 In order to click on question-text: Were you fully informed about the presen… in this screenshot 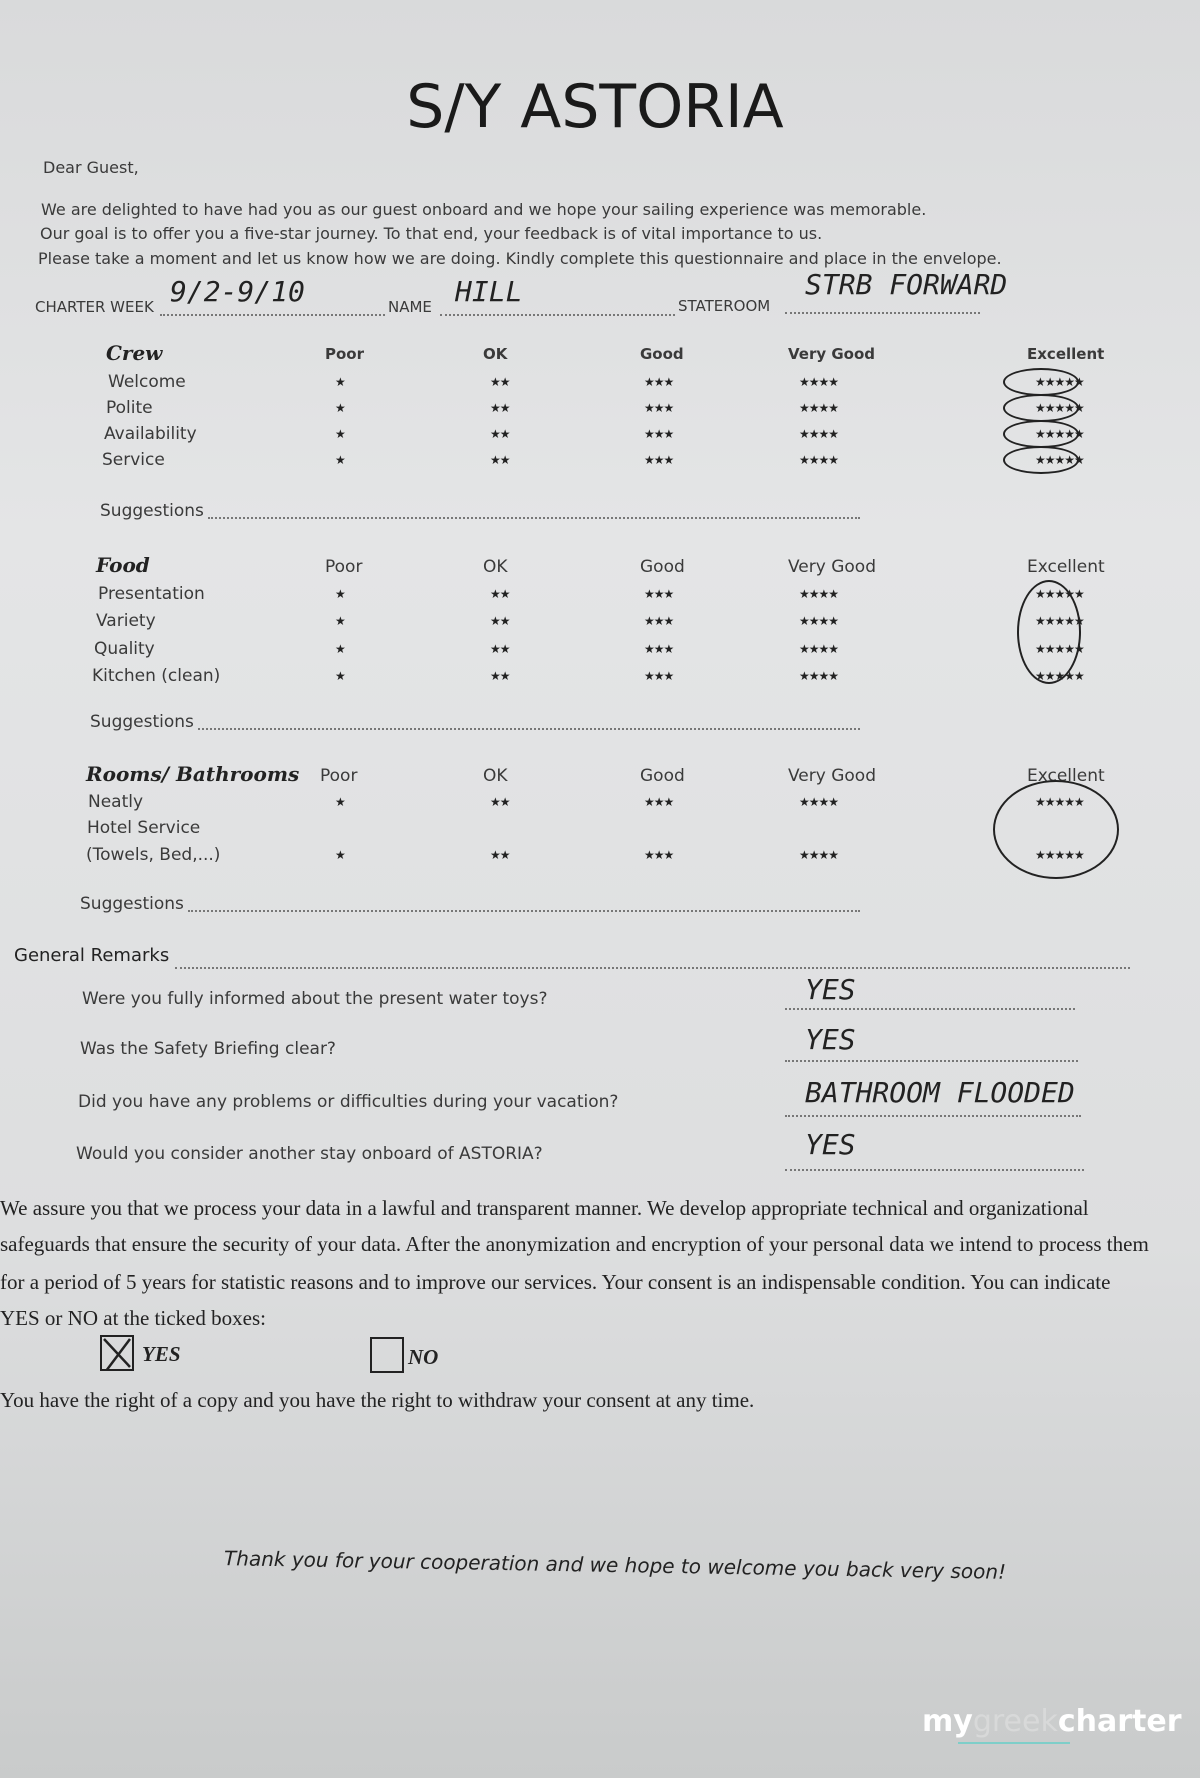, I will do `click(315, 999)`.